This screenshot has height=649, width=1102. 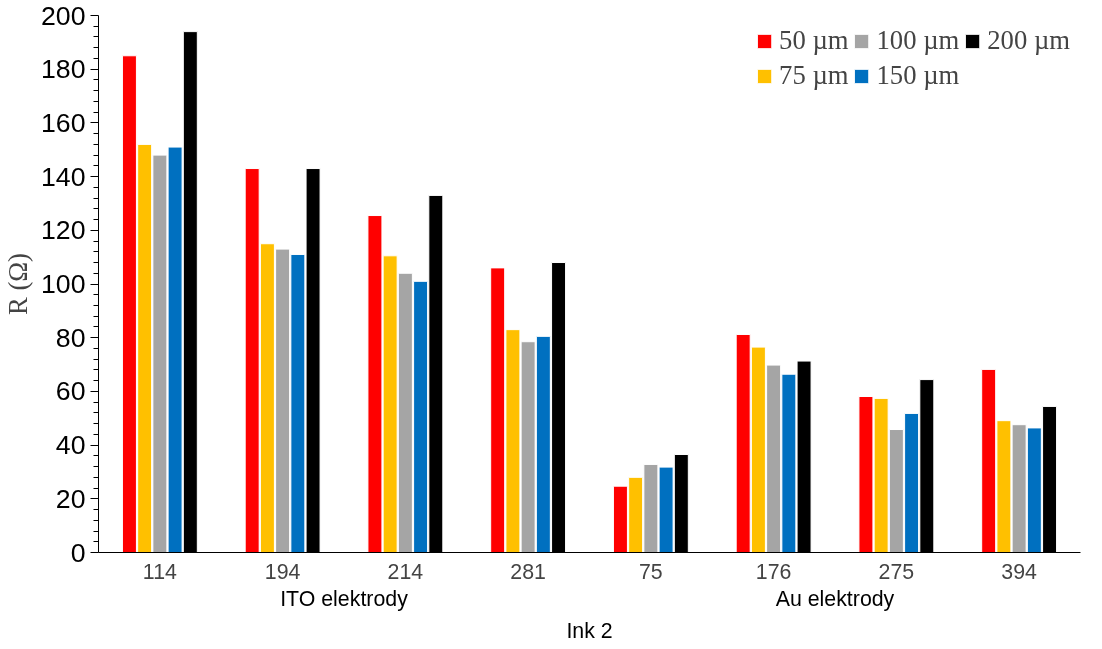 I want to click on x-axis-title: Ink 2, so click(x=589, y=630).